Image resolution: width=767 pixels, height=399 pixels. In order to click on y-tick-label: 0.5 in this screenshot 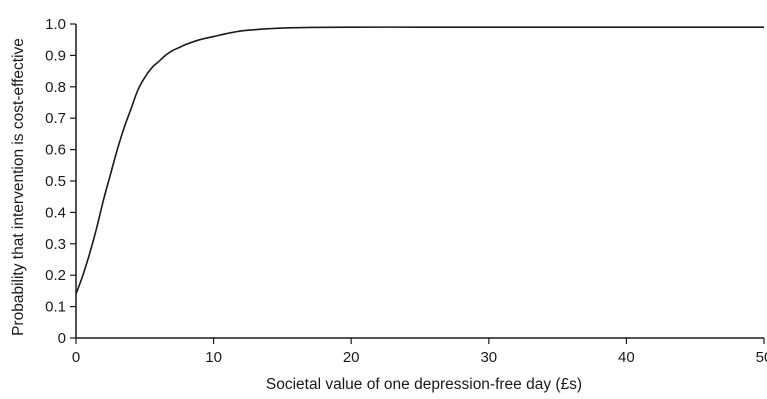, I will do `click(55, 181)`.